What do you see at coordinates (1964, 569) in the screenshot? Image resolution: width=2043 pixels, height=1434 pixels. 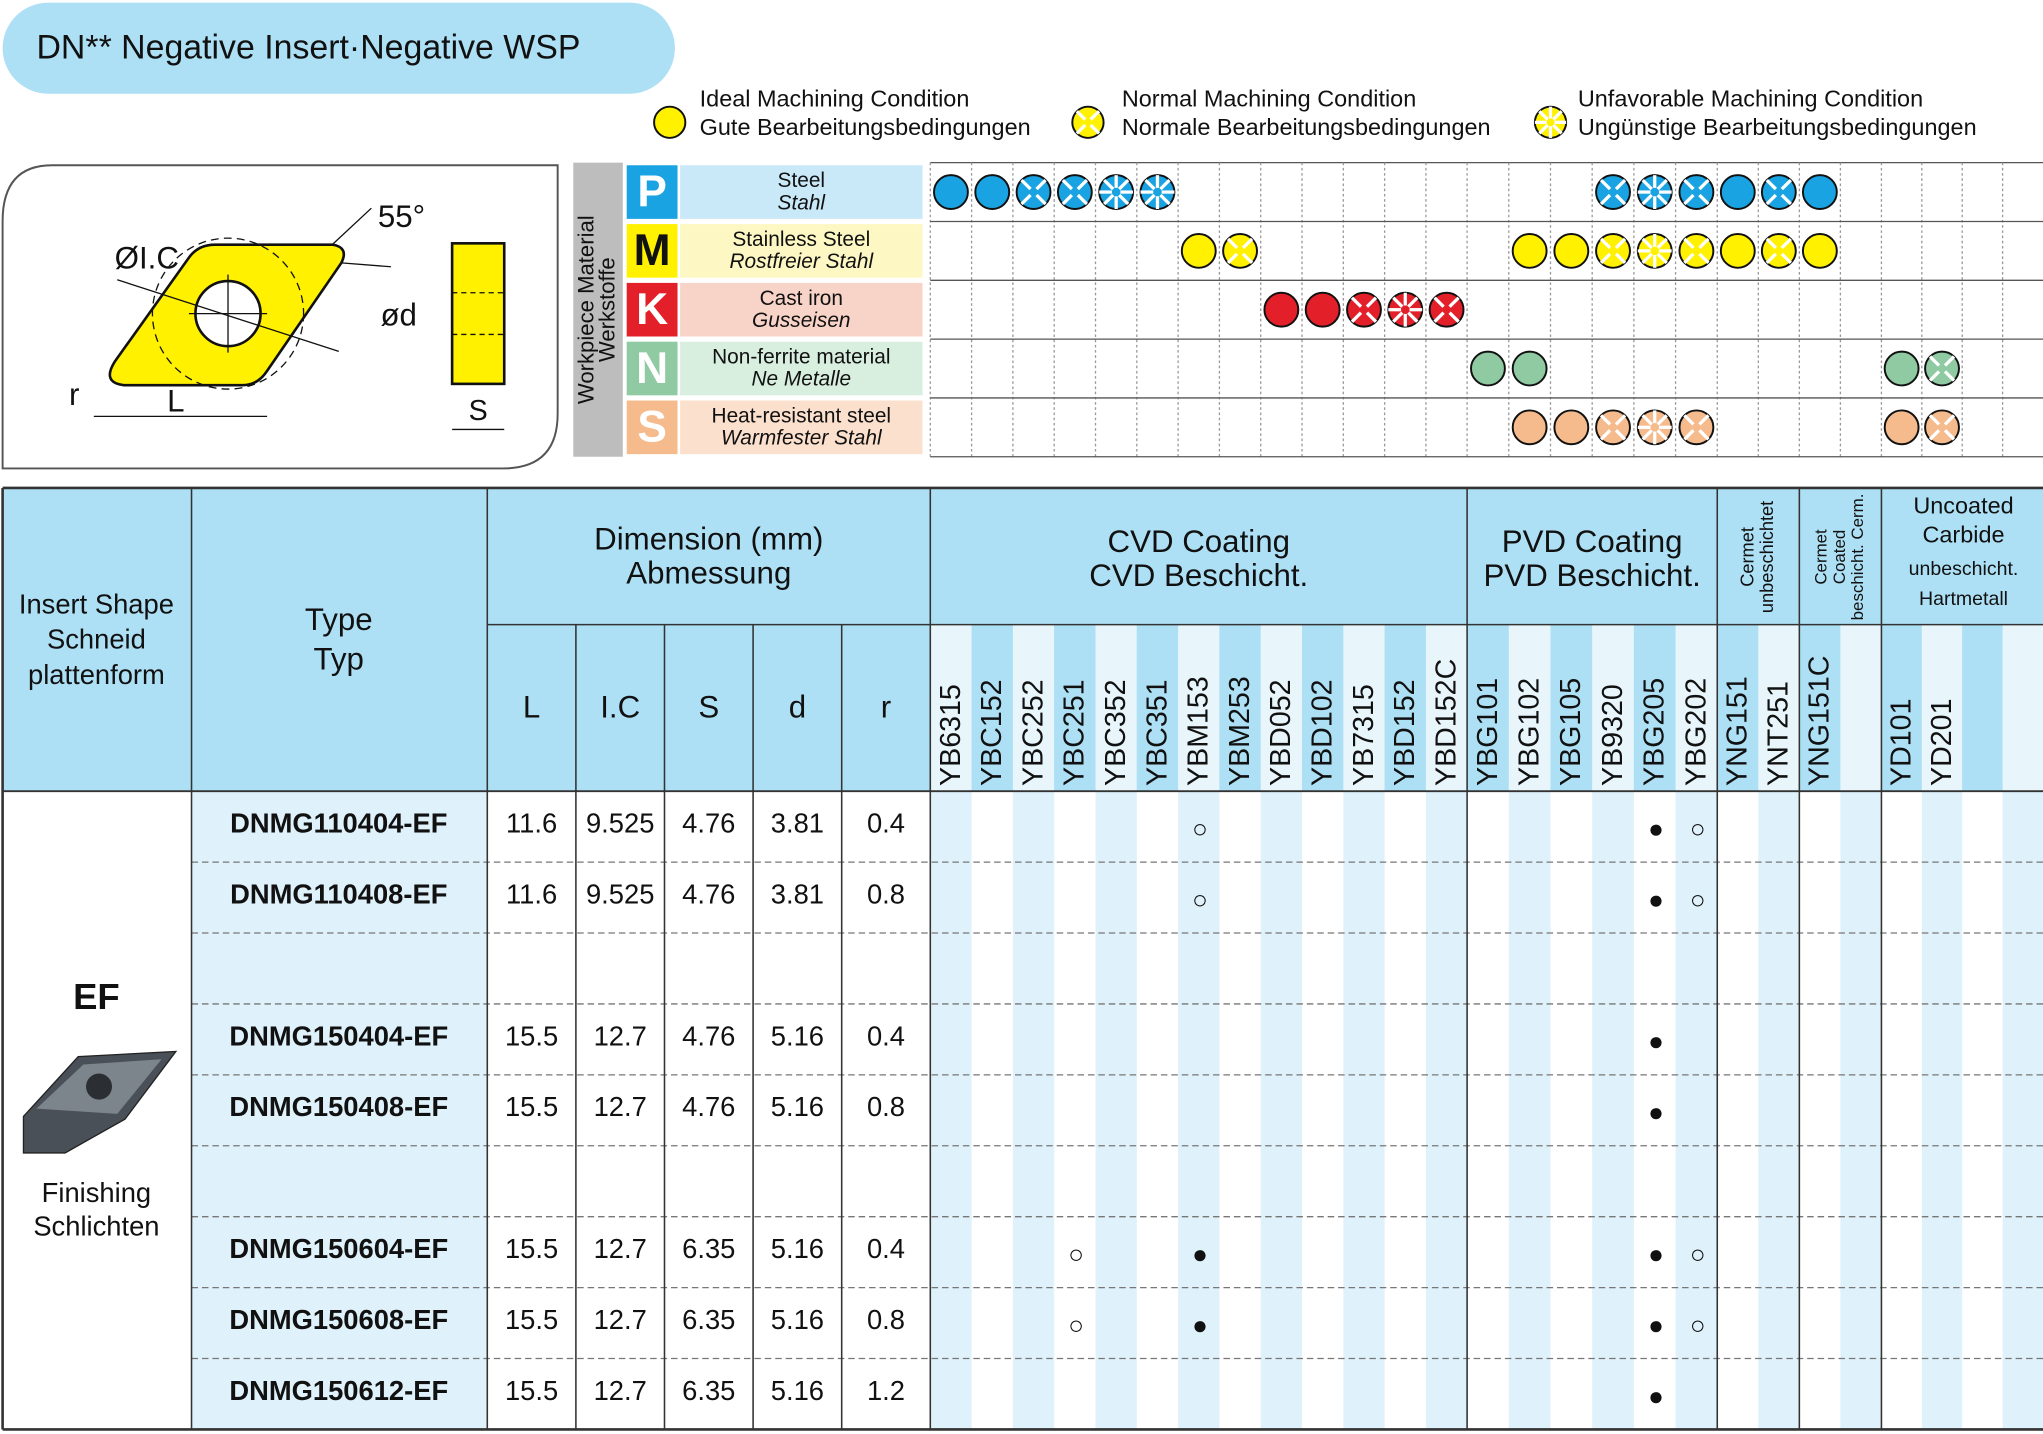 I see `header-group: unbeschicht.` at bounding box center [1964, 569].